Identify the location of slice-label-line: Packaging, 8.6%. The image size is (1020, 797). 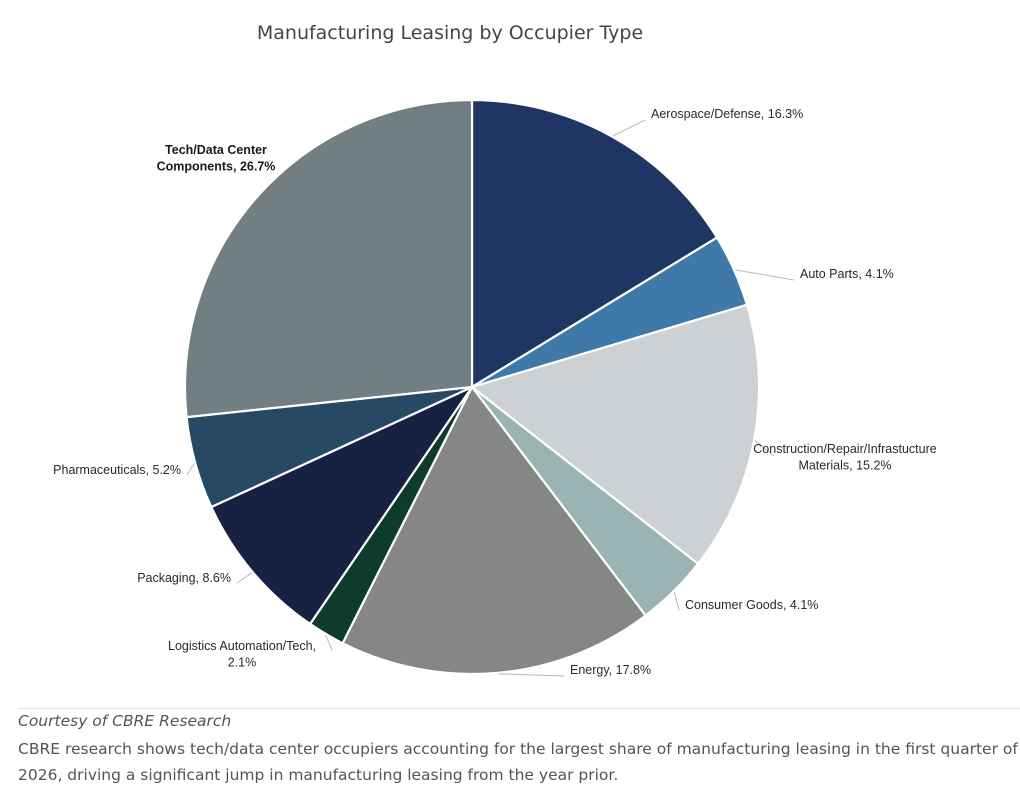
(184, 578).